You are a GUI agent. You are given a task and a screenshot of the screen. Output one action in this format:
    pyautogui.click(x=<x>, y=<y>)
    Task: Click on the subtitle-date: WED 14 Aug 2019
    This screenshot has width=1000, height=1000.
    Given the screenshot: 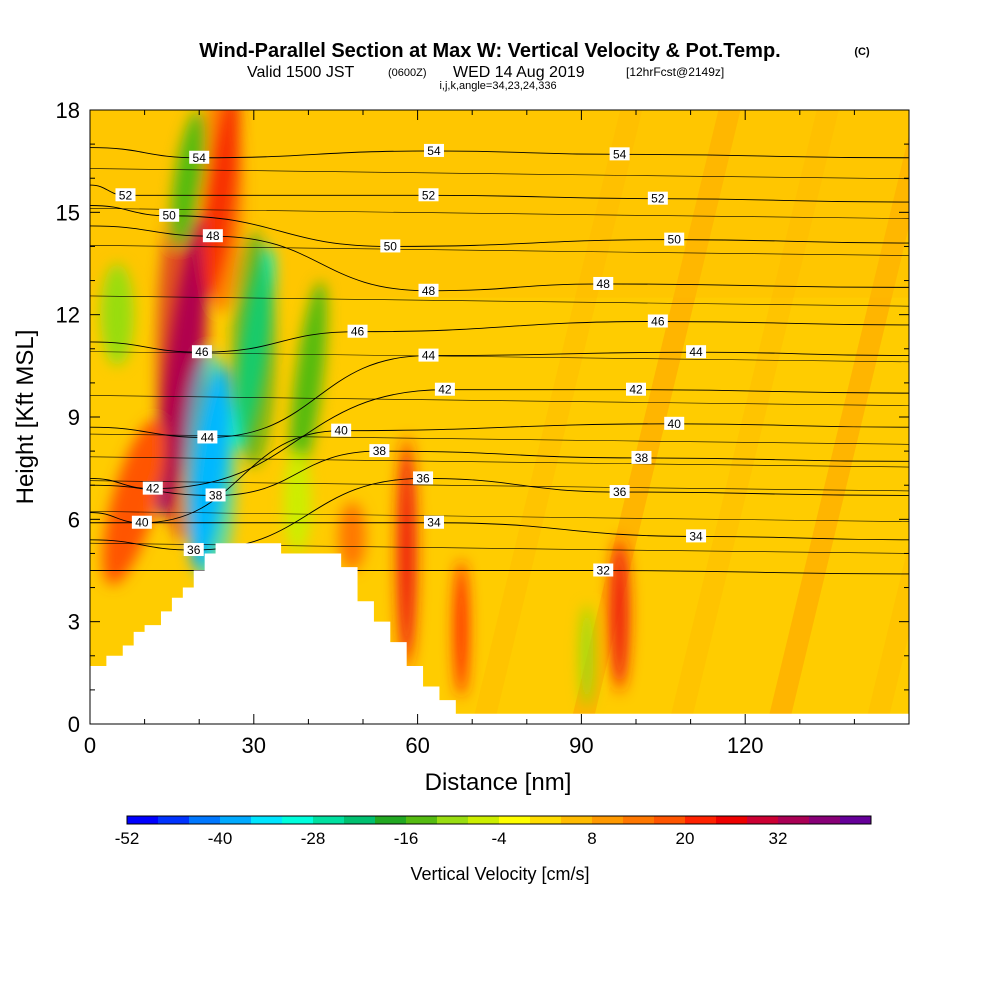 What is the action you would take?
    pyautogui.click(x=519, y=72)
    